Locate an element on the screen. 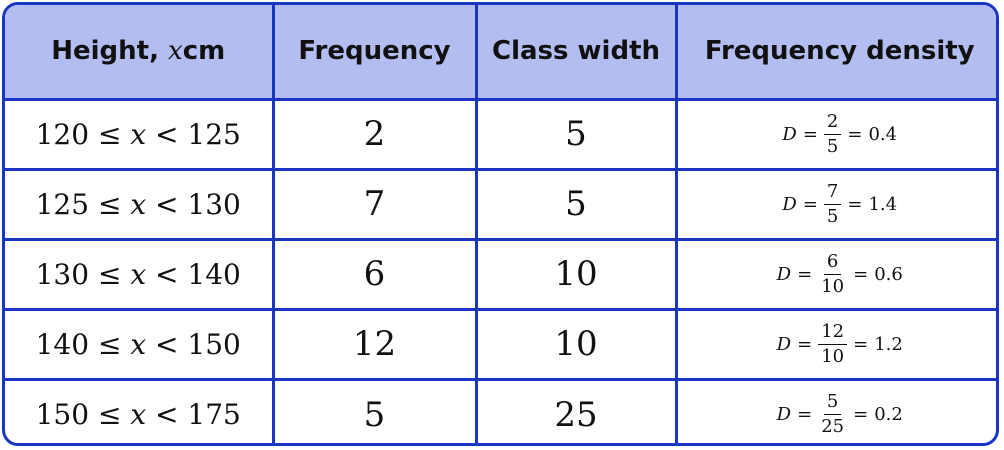 The image size is (1004, 450). density-cell: D = 12 10 = 1.2 is located at coordinates (835, 344).